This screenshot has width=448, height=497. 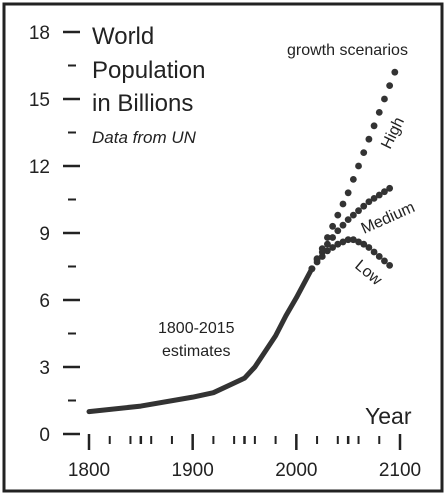 What do you see at coordinates (44, 368) in the screenshot?
I see `y-tick-label: 3` at bounding box center [44, 368].